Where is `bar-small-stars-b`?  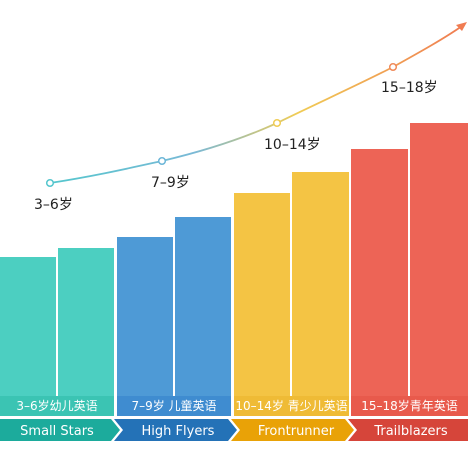 bar-small-stars-b is located at coordinates (86, 322).